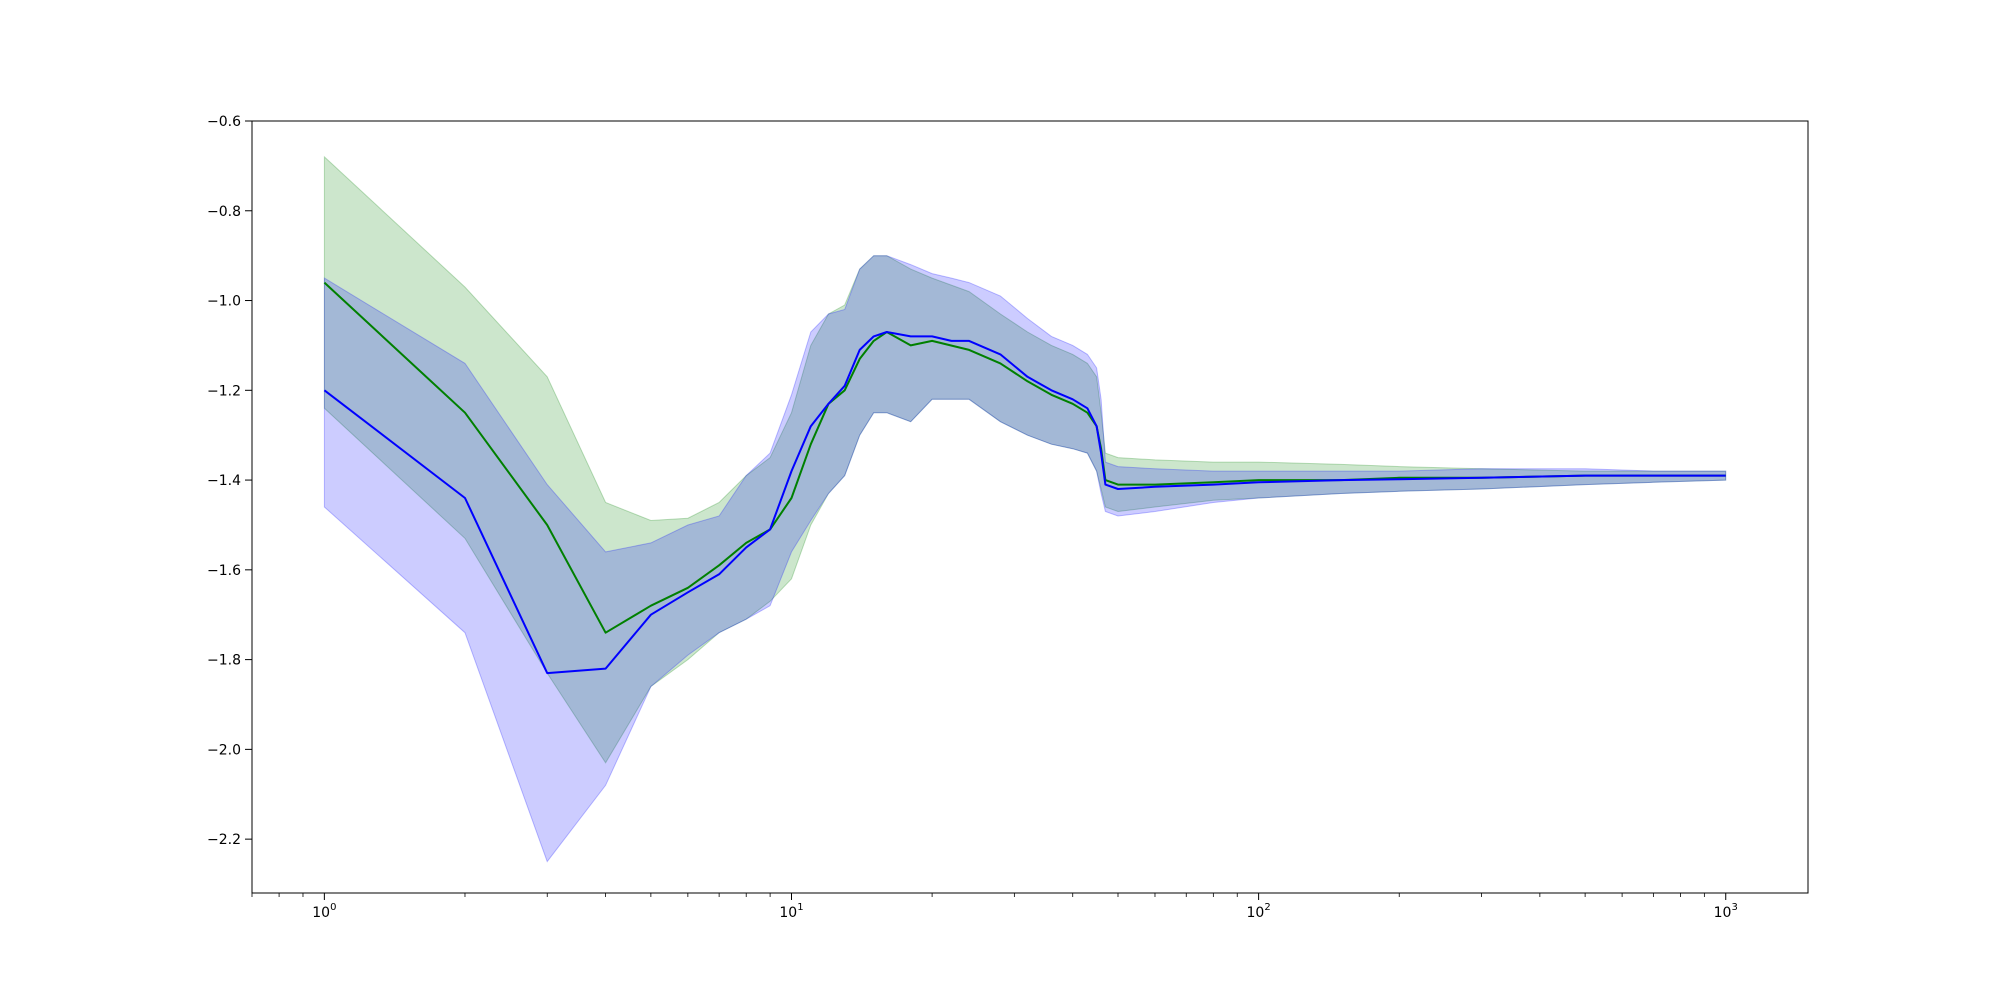 The image size is (2000, 1000). I want to click on y-tick-label: −2.2, so click(224, 840).